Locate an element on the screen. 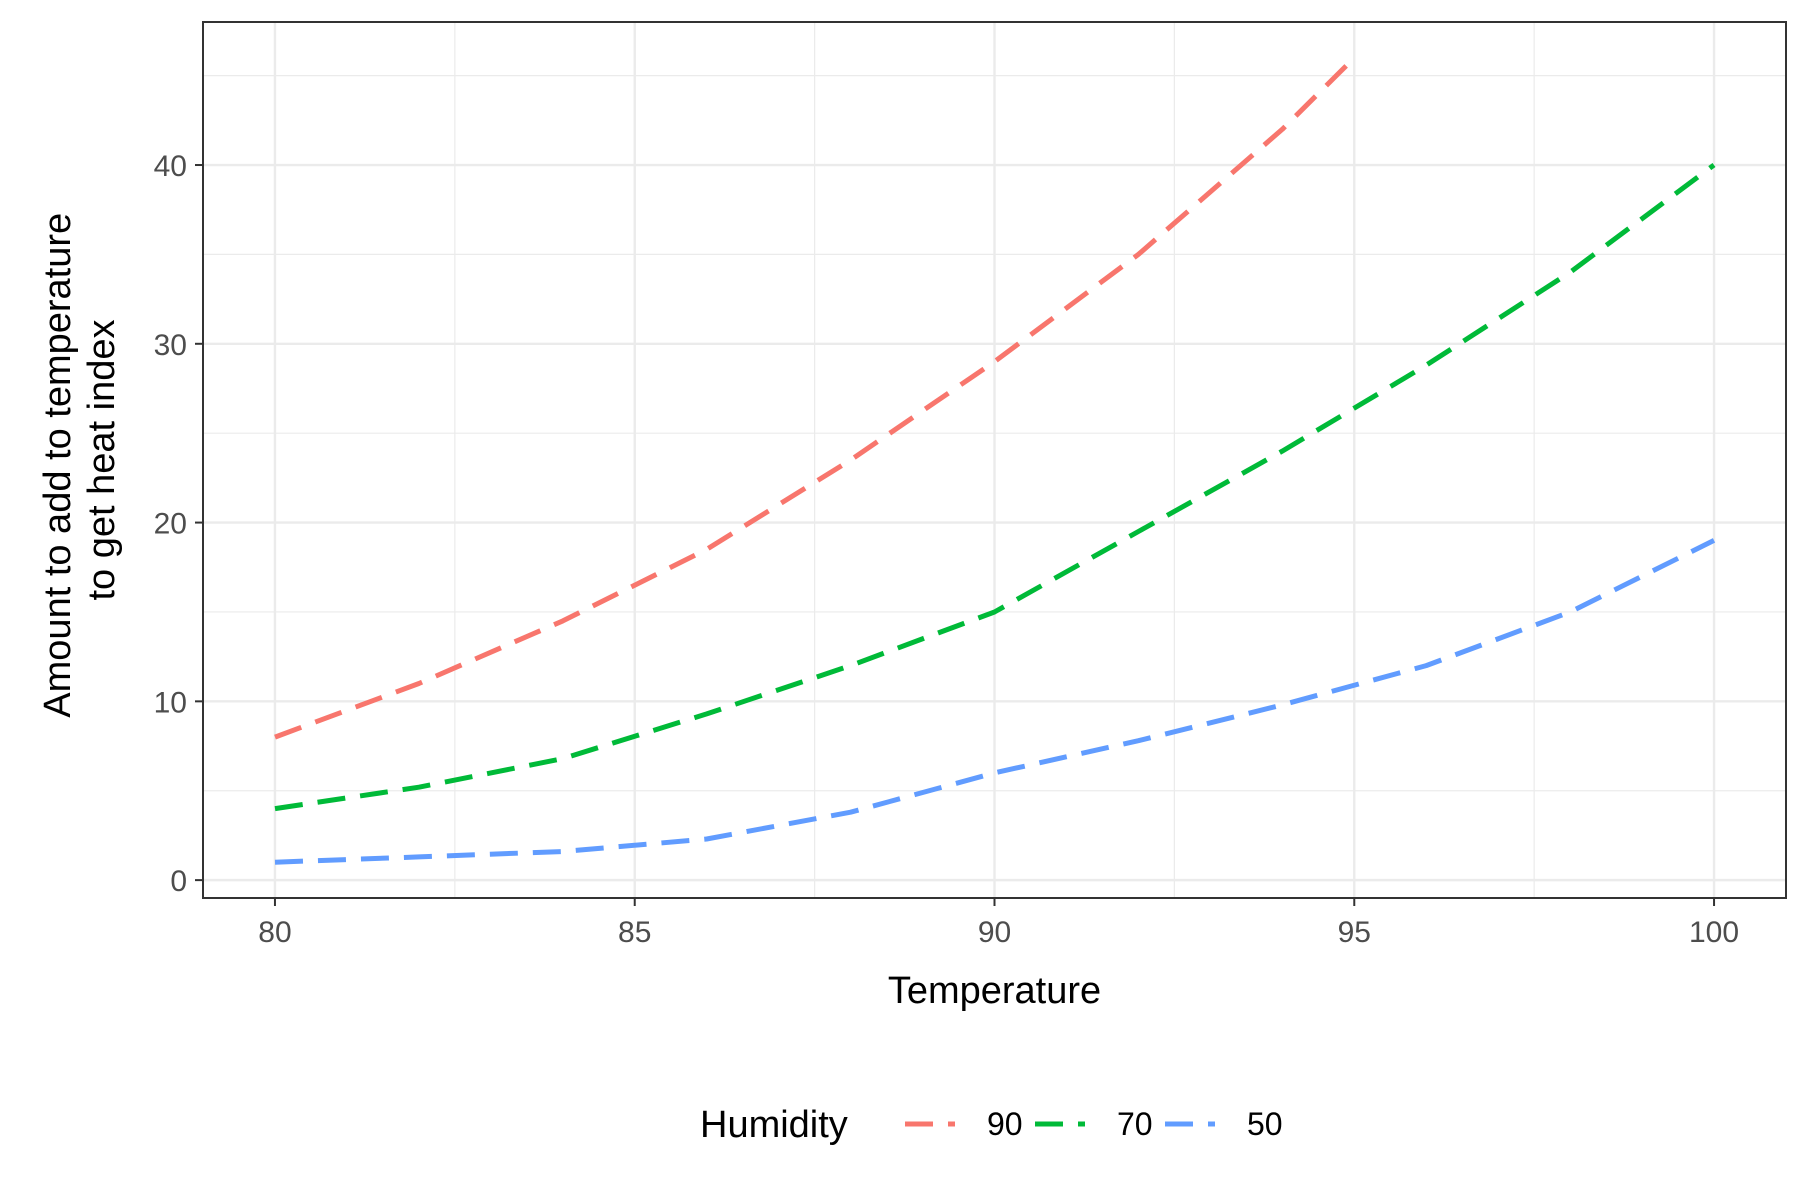  legend-title: Humidity is located at coordinates (774, 1125).